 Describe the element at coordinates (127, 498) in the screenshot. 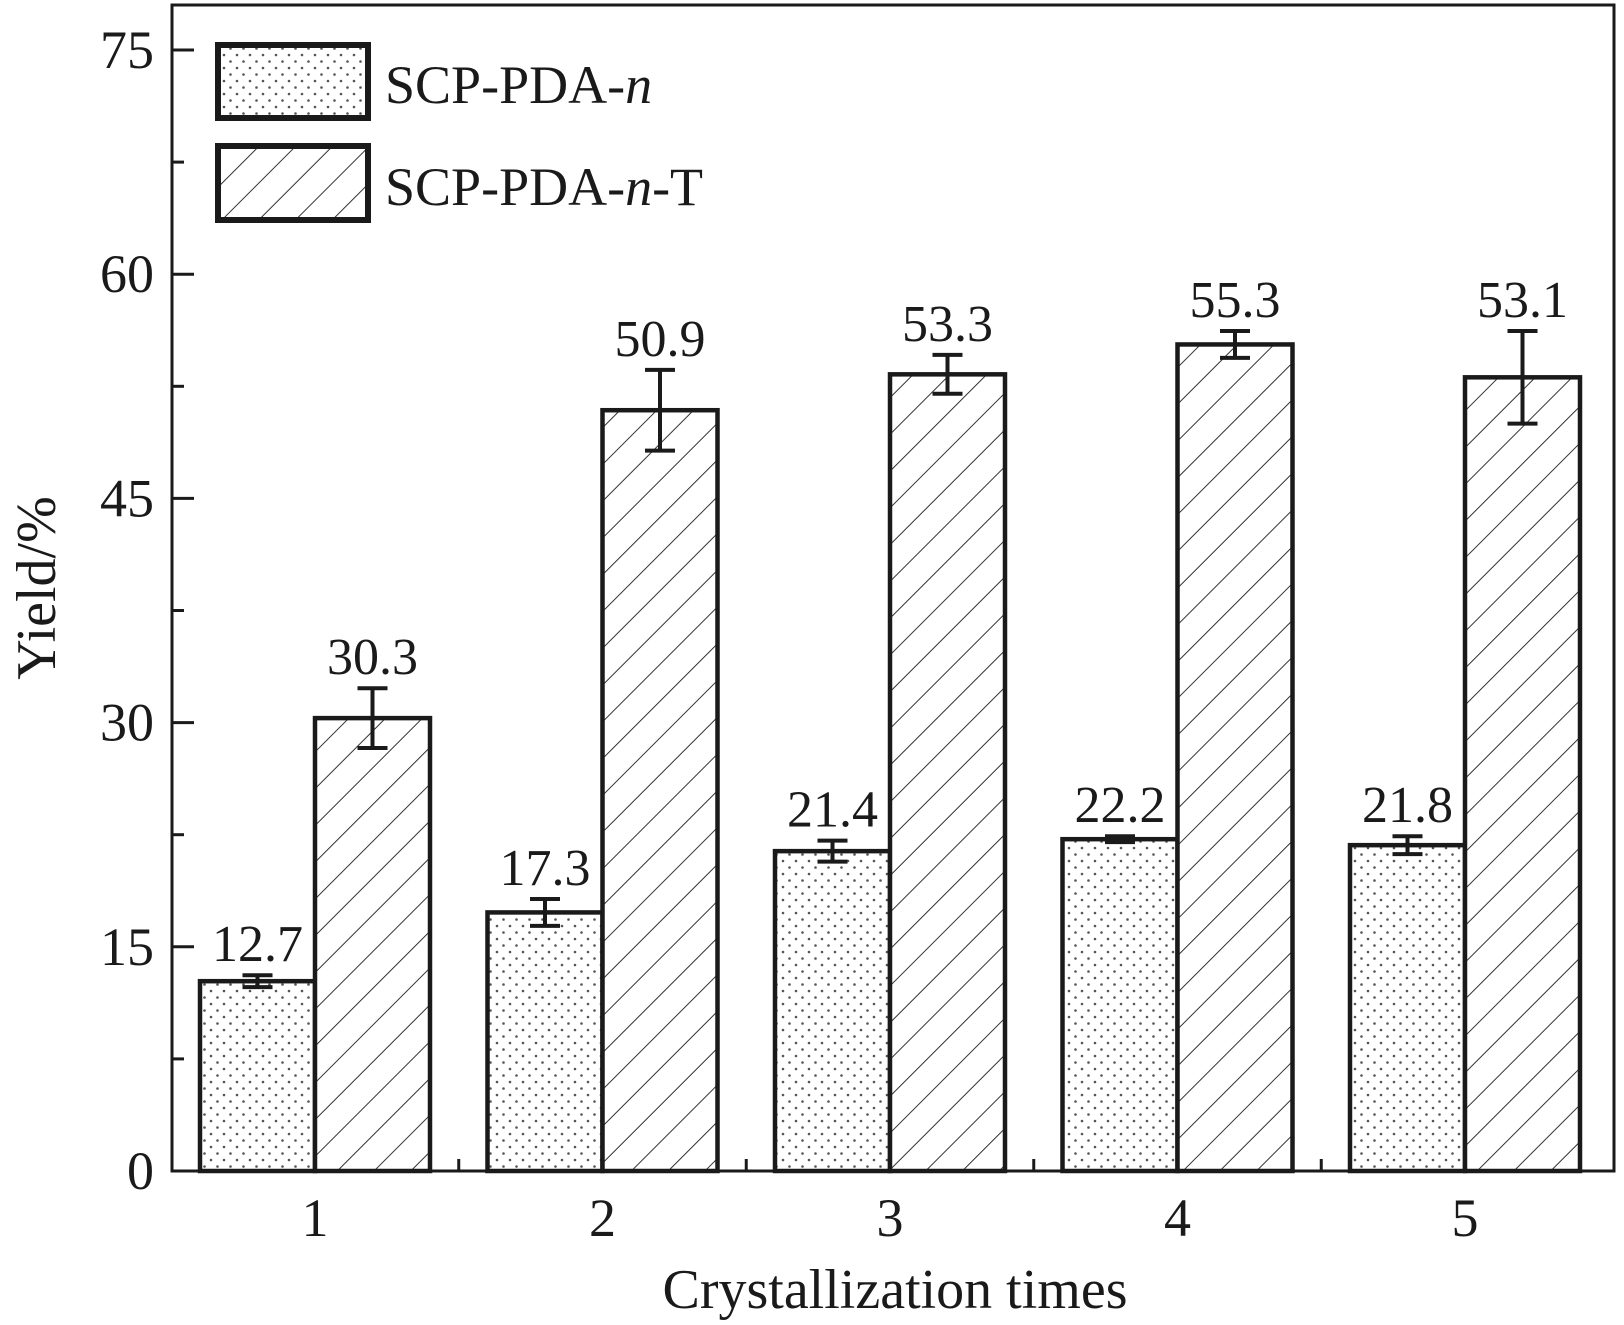

I see `y-tick-label-3: 45` at that location.